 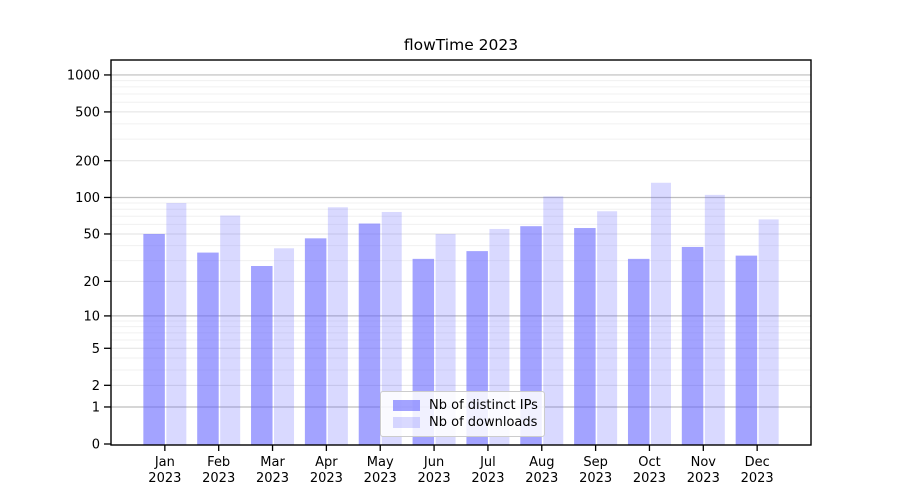 What do you see at coordinates (96, 408) in the screenshot?
I see `y-tick-label: 1` at bounding box center [96, 408].